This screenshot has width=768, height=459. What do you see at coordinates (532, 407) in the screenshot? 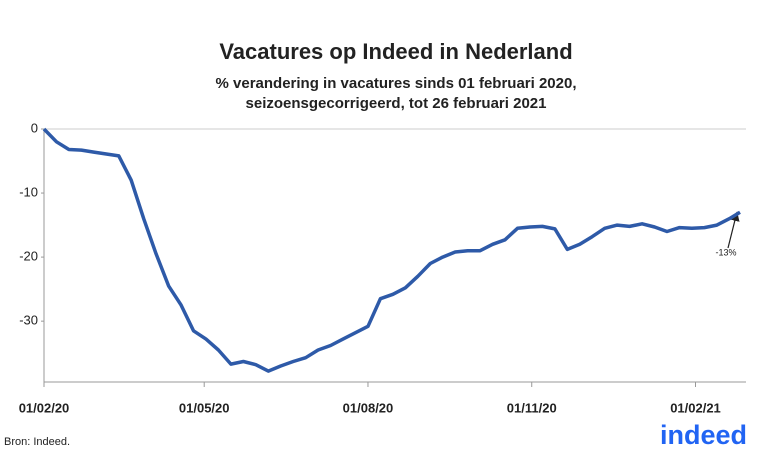
I see `x-tick-label: 01/11/20` at bounding box center [532, 407].